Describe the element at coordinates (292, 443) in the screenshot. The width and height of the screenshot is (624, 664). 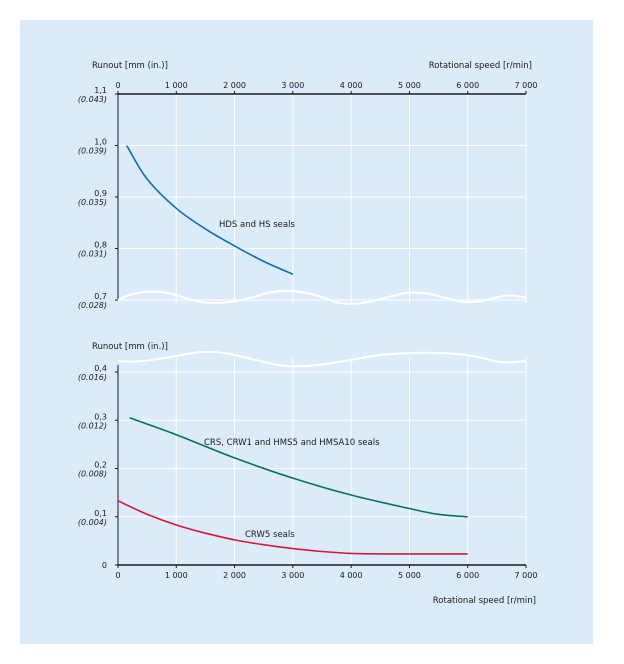
I see `label-crs-group: CRS, CRW1 and HMS5 and HMSA10 seals` at that location.